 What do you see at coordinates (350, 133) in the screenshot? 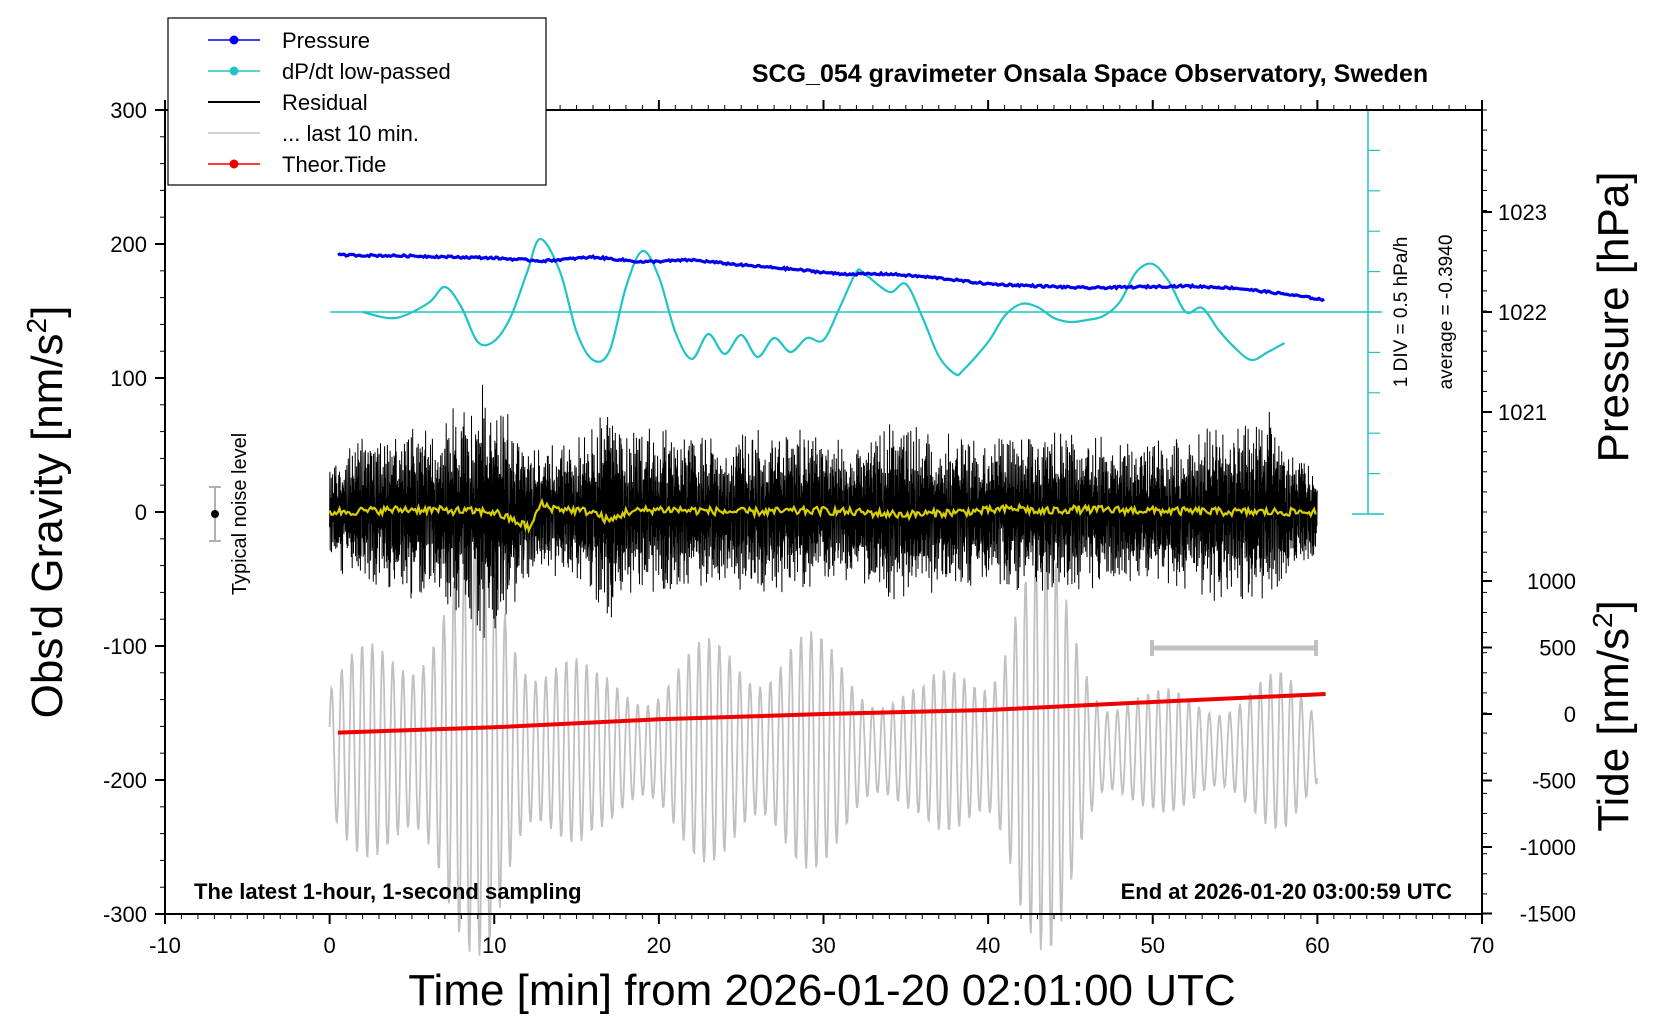
I see `legend-label: ... last 10 min.` at bounding box center [350, 133].